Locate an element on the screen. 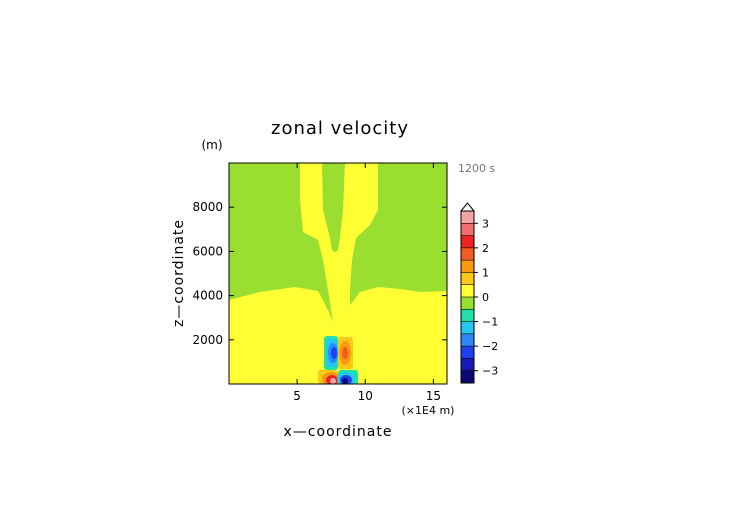 This screenshot has width=752, height=532. chart-title: zonal velocity is located at coordinates (340, 128).